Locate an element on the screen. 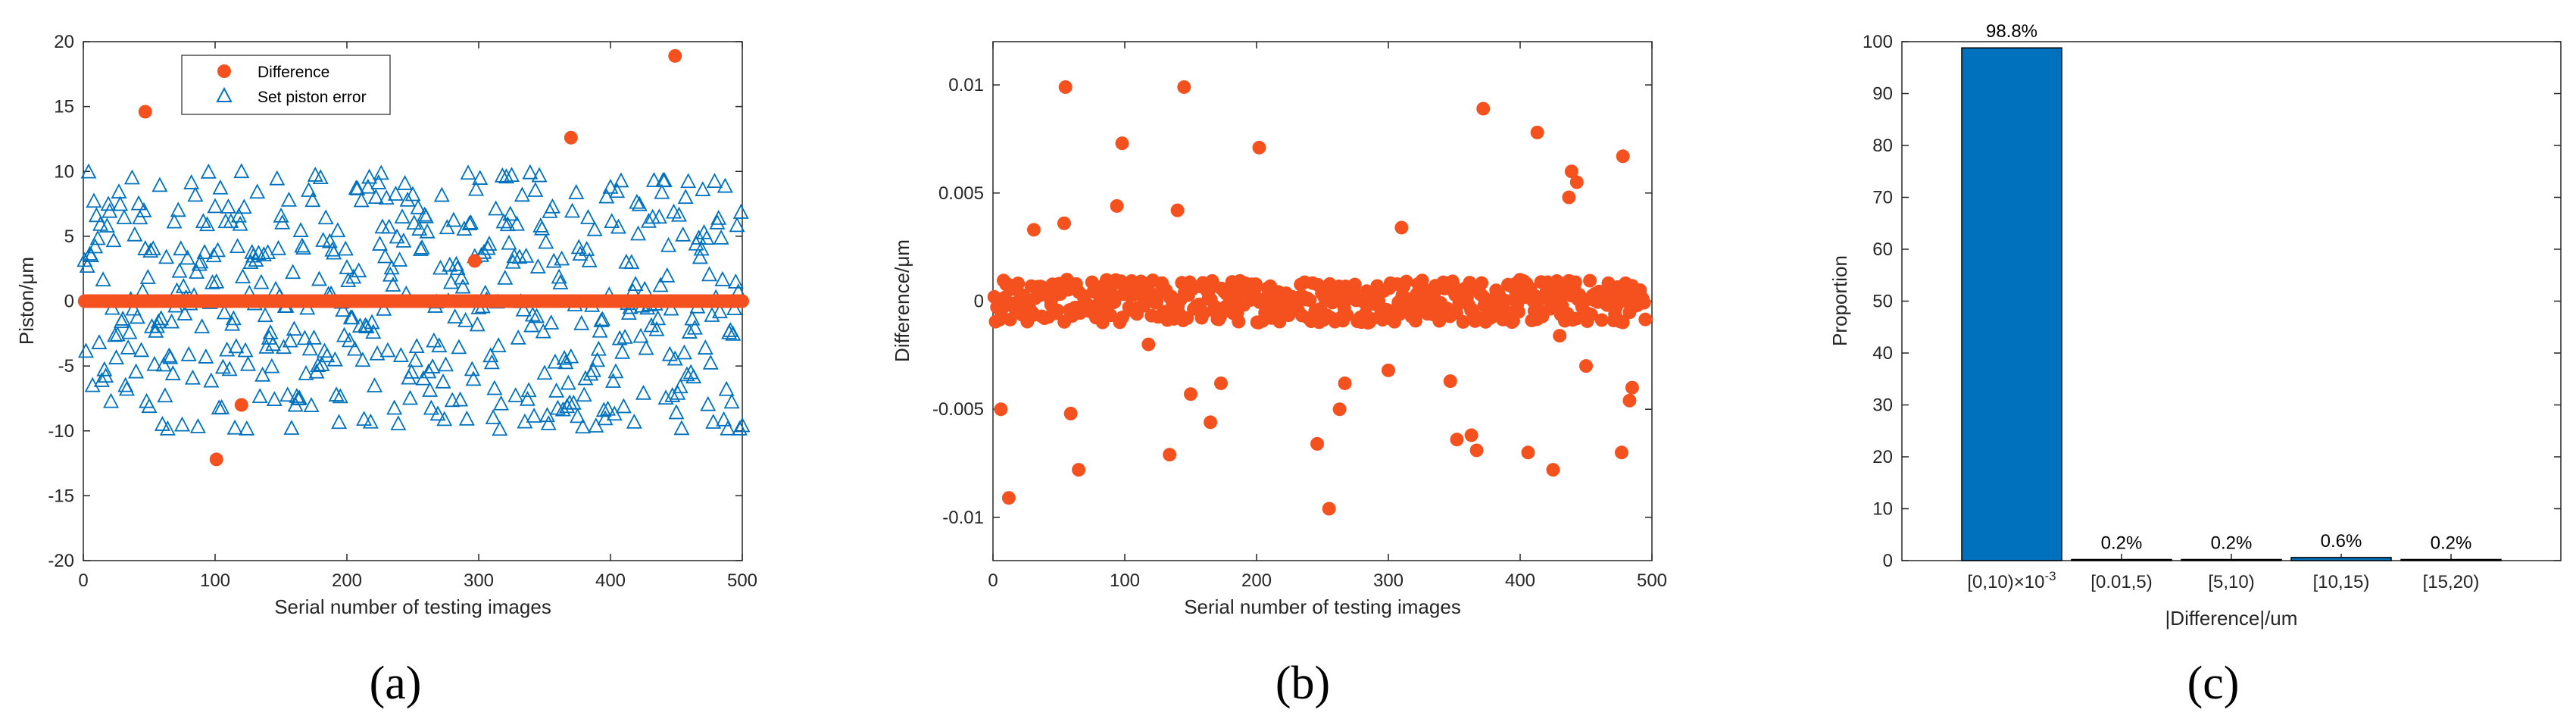 This screenshot has width=2576, height=725. panel-a-legend-box is located at coordinates (286, 85).